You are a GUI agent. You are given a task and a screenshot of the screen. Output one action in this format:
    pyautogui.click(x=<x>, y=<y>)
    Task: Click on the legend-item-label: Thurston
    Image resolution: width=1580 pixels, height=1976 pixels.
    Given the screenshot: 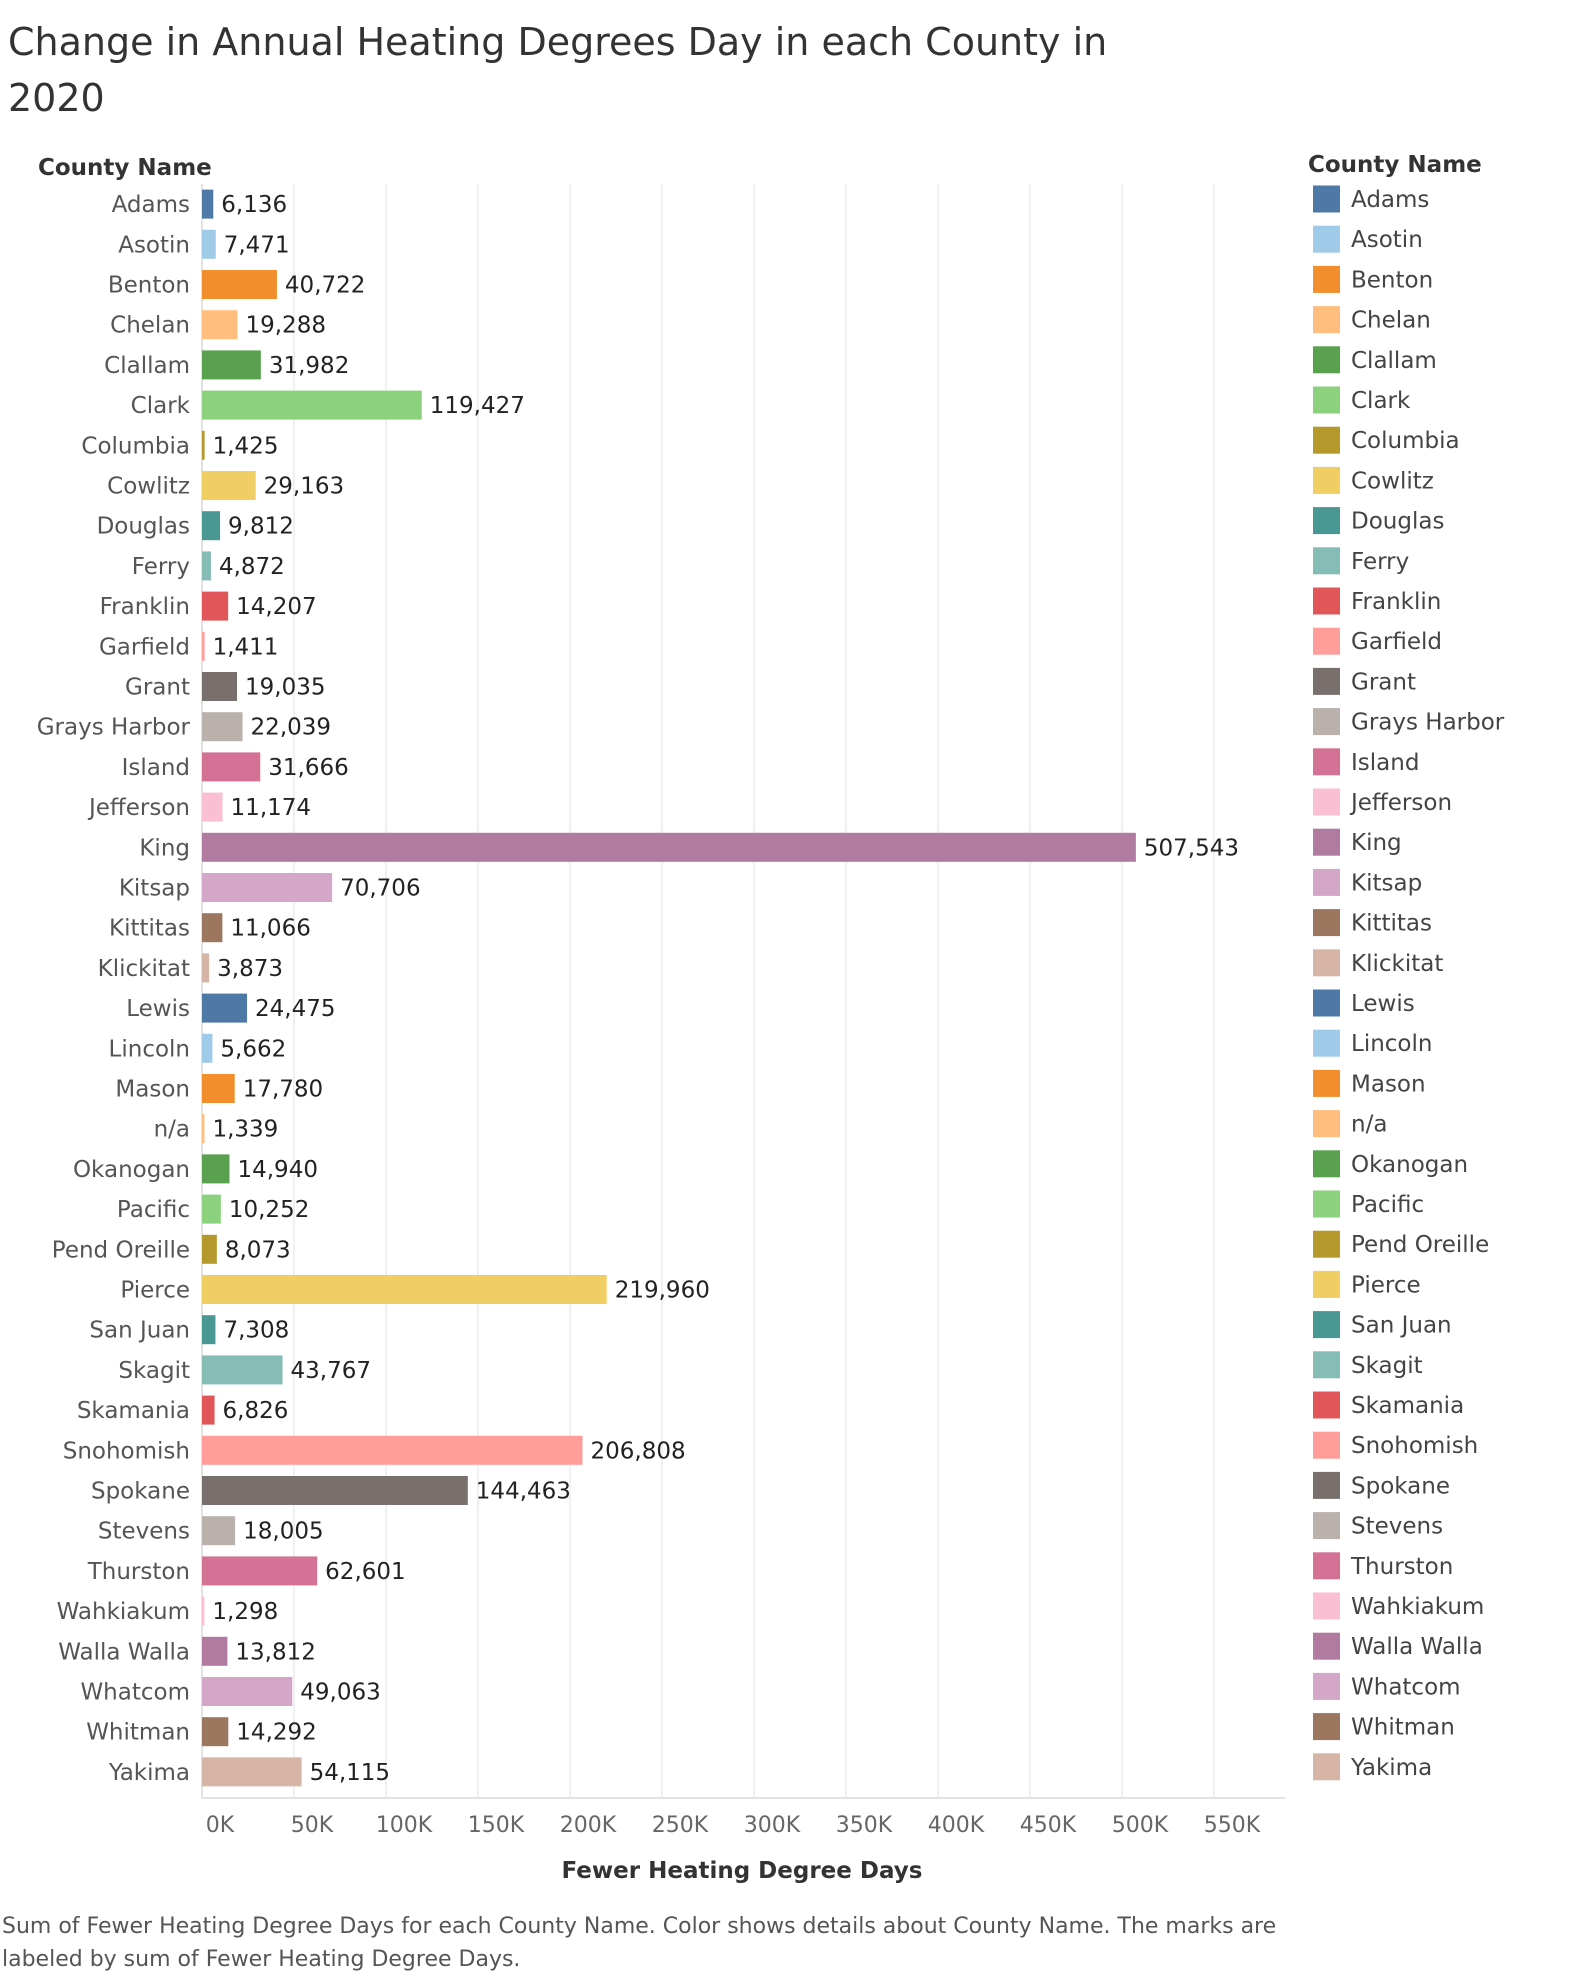 What is the action you would take?
    pyautogui.click(x=1401, y=1567)
    